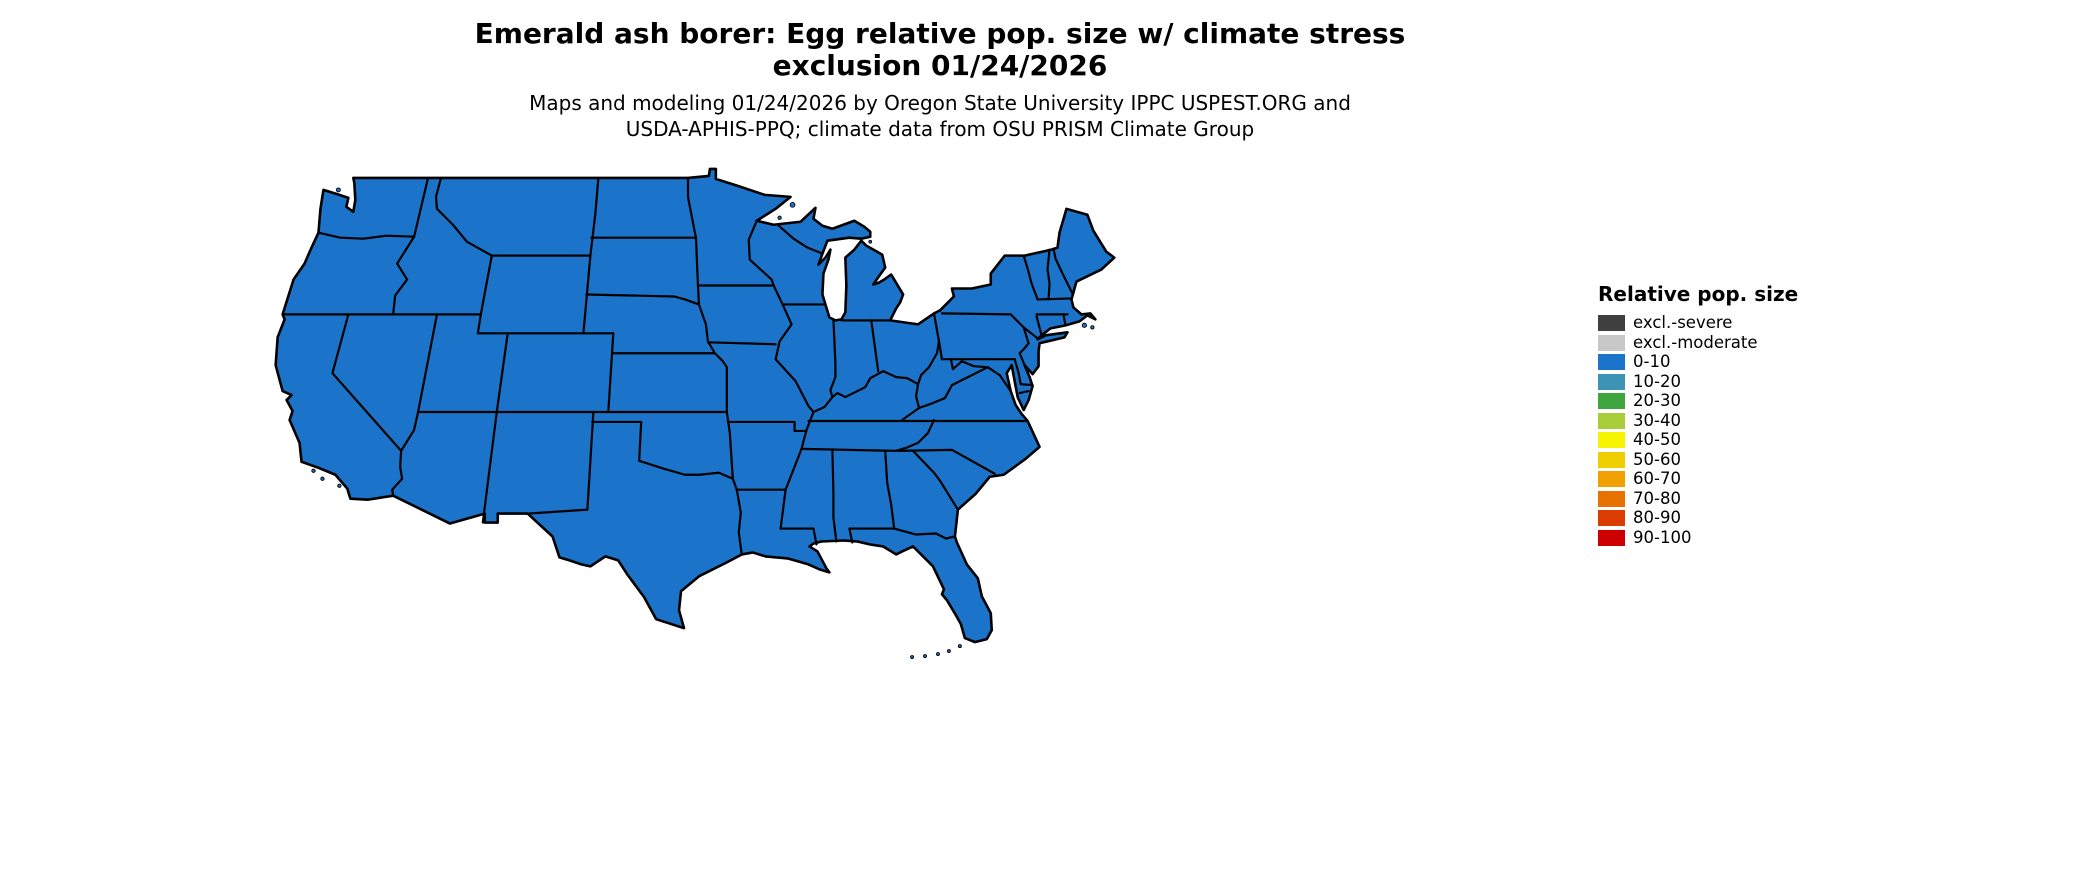  Describe the element at coordinates (1657, 478) in the screenshot. I see `legend-item-label: 60-70` at that location.